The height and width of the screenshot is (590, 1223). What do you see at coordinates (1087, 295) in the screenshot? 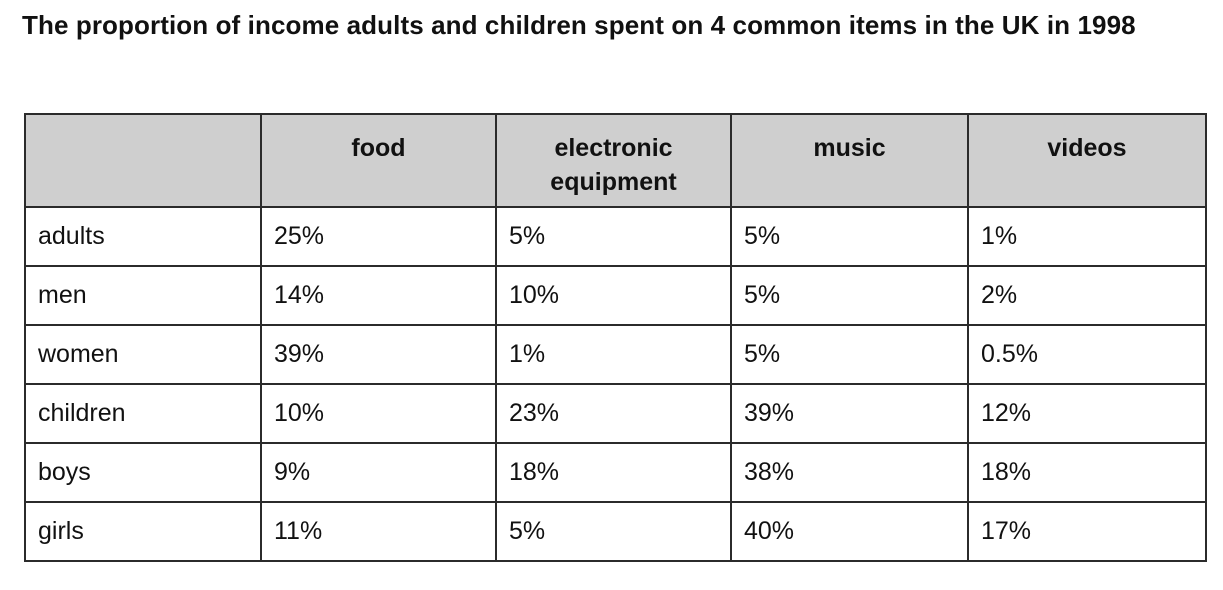
I see `cell-men-videos: 2%` at bounding box center [1087, 295].